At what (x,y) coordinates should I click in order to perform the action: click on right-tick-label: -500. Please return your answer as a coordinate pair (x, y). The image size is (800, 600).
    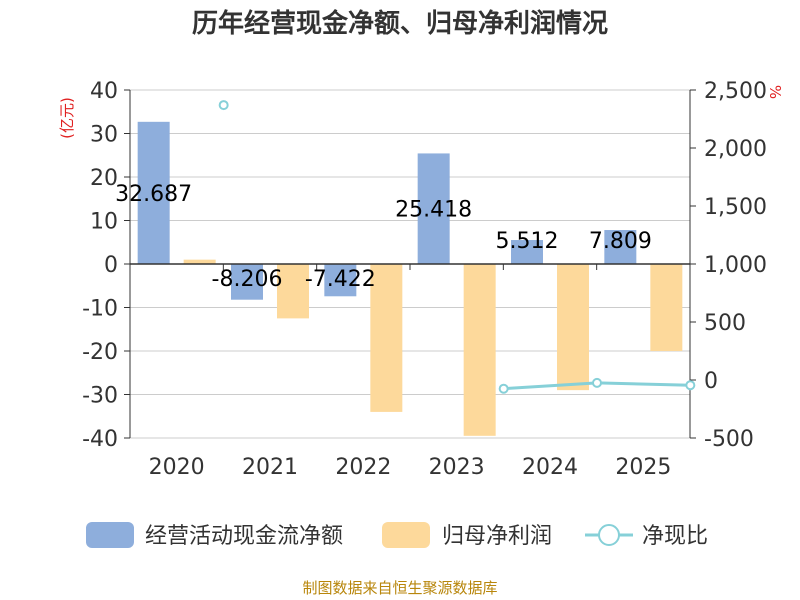
    Looking at the image, I should click on (729, 439).